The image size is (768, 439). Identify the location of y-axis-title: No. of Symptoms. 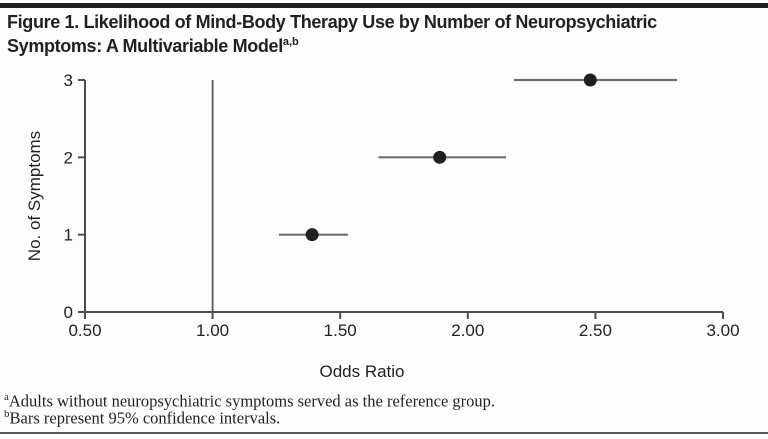
(34, 196).